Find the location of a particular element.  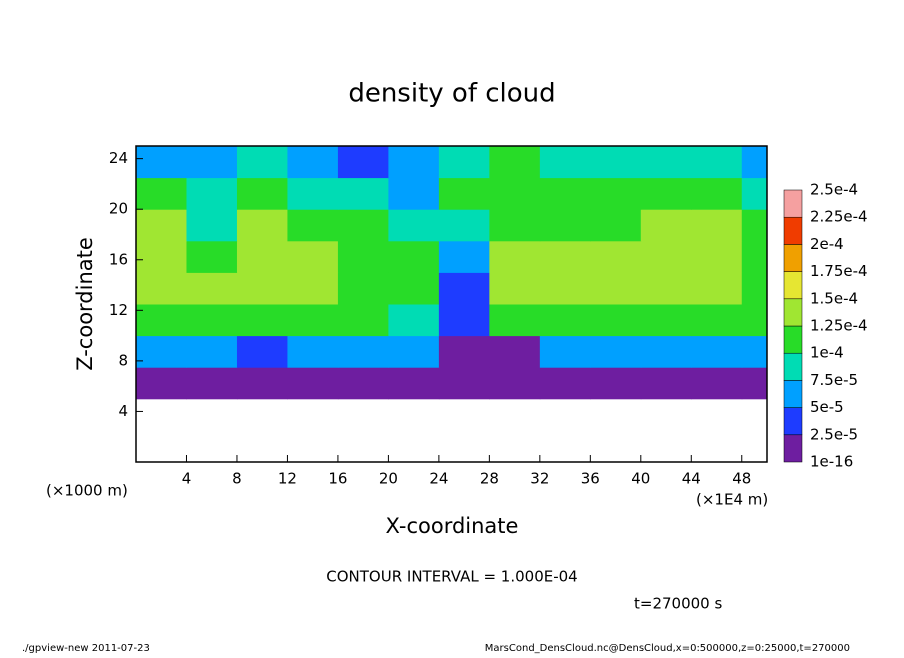

x-tick-label: 4 is located at coordinates (187, 479).